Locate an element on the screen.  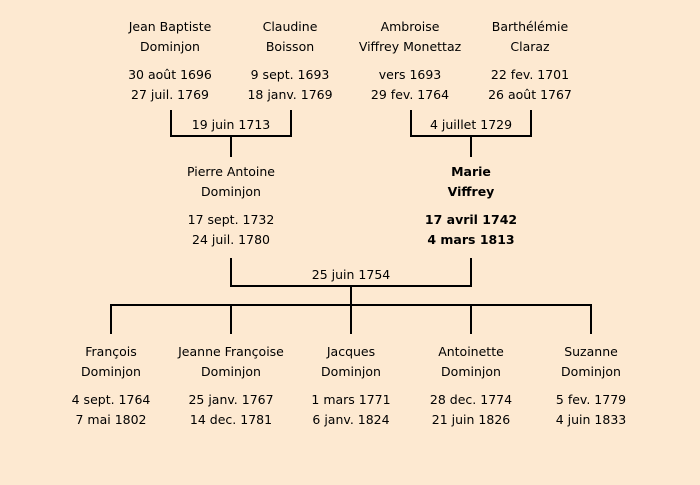
person-name: Jacques is located at coordinates (351, 351).